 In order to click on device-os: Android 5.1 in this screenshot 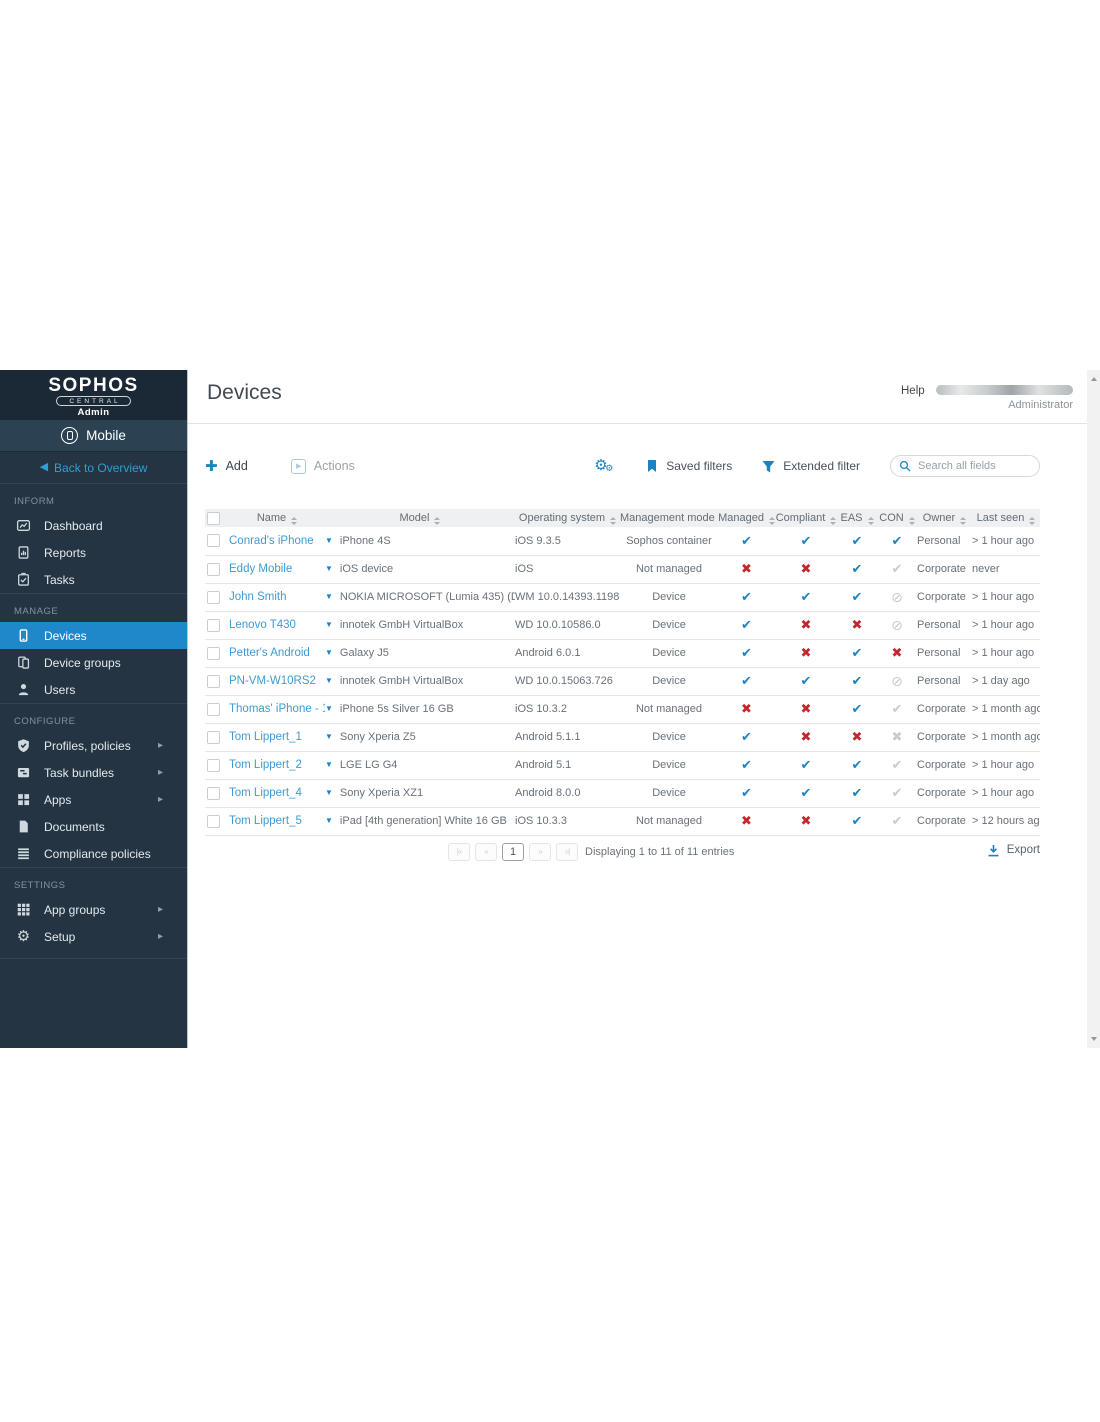, I will do `click(567, 765)`.